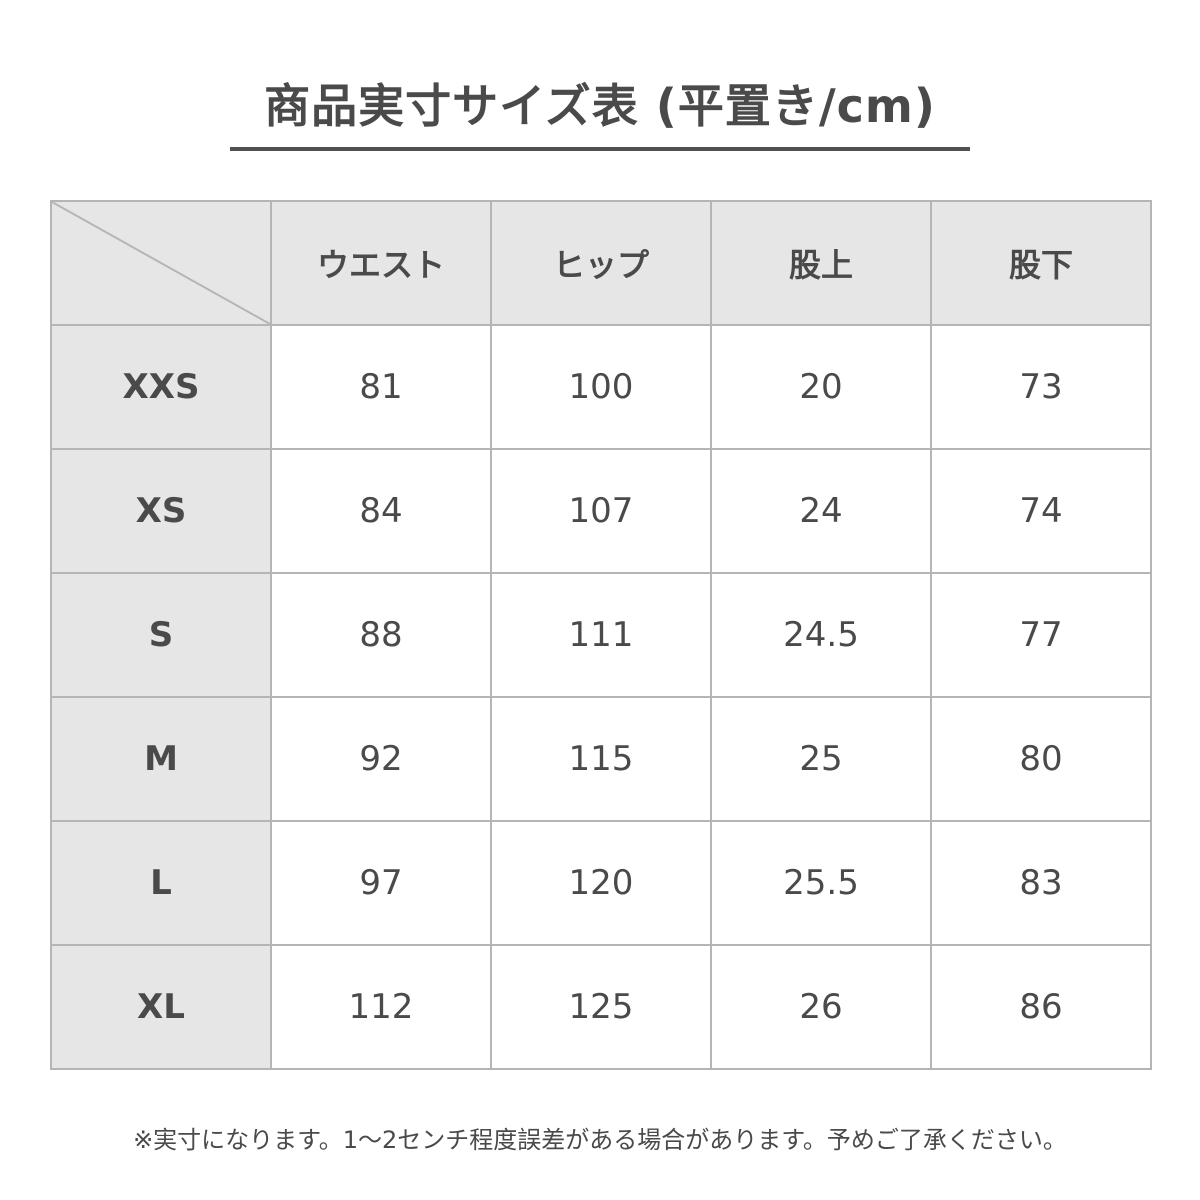 The width and height of the screenshot is (1200, 1200). I want to click on footnote: ※実寸になります。1～2センチ程度誤差がある場合があります。予めご了承ください。, so click(600, 1140).